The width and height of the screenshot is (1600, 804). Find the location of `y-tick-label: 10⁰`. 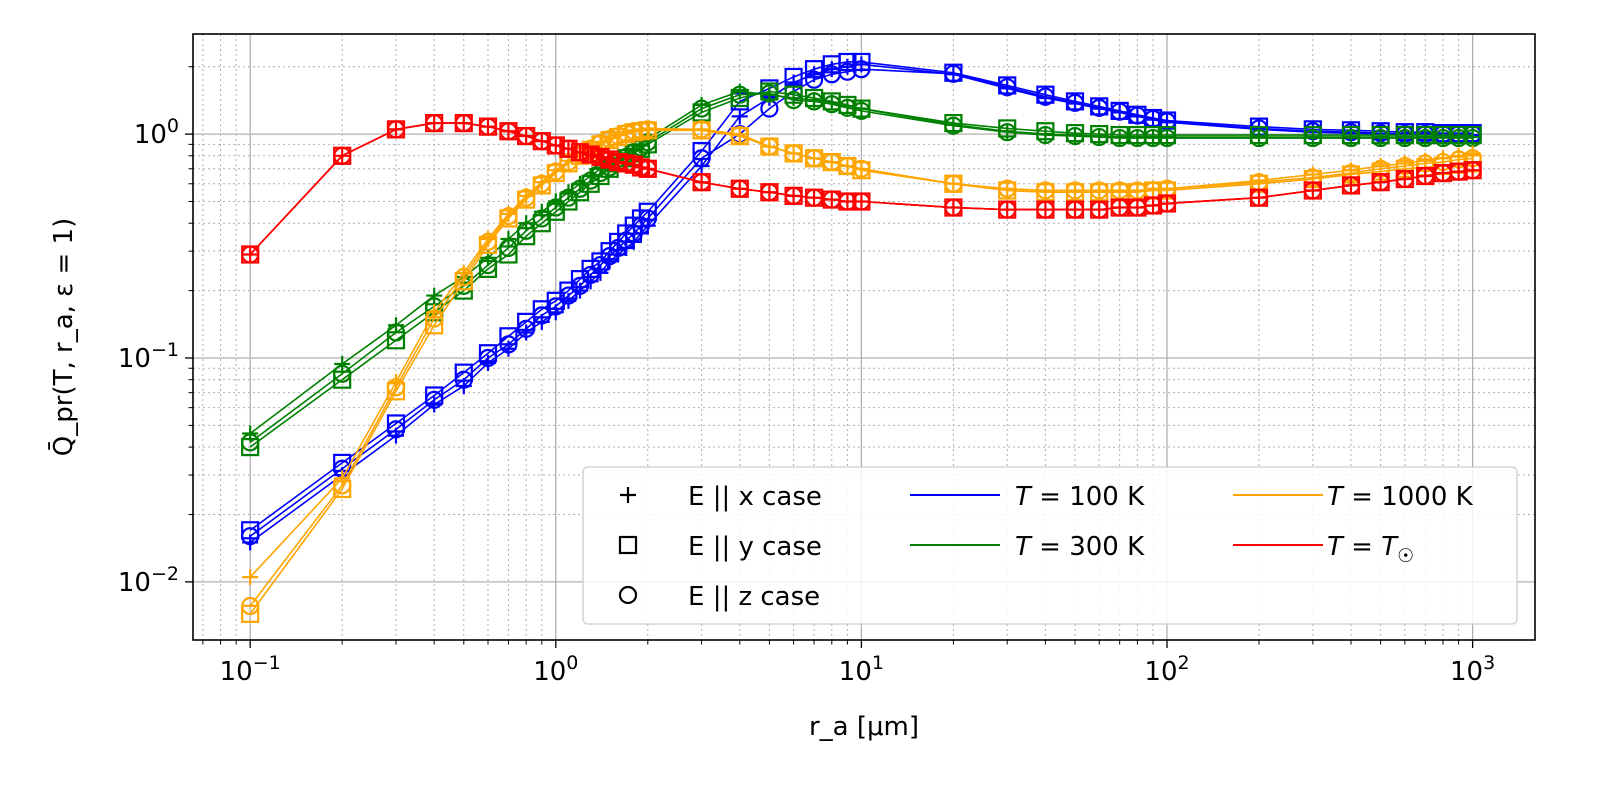

y-tick-label: 10⁰ is located at coordinates (156, 132).